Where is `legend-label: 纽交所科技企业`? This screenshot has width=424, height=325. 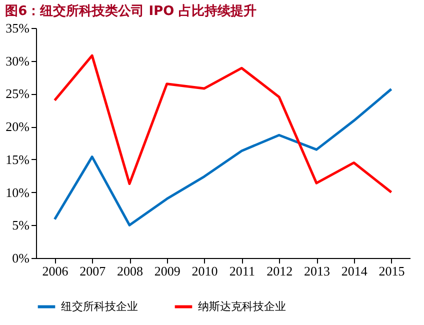 legend-label: 纽交所科技企业 is located at coordinates (99, 306).